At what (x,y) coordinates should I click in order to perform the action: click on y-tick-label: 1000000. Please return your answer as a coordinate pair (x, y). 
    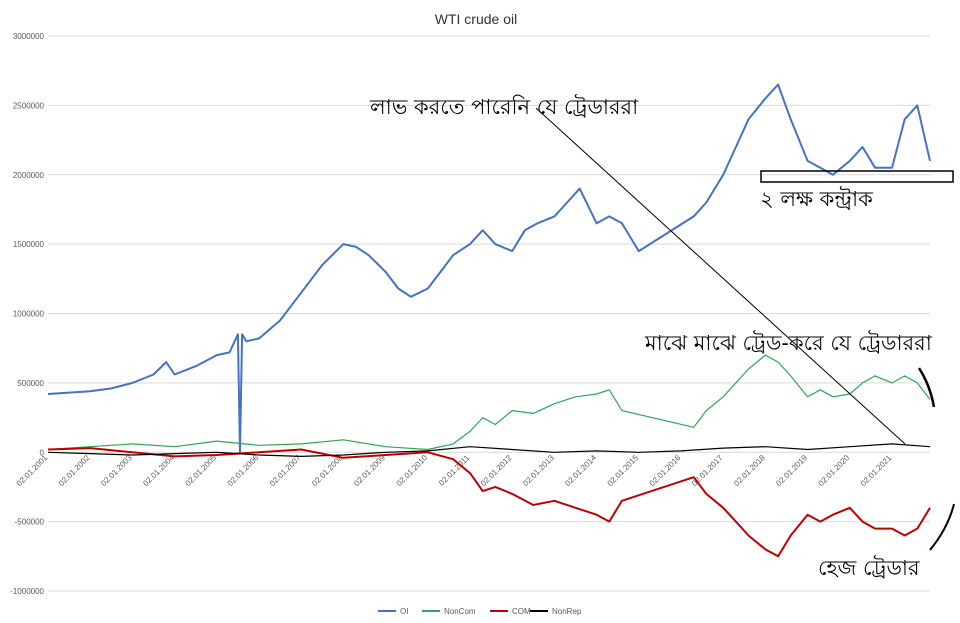
    Looking at the image, I should click on (29, 314).